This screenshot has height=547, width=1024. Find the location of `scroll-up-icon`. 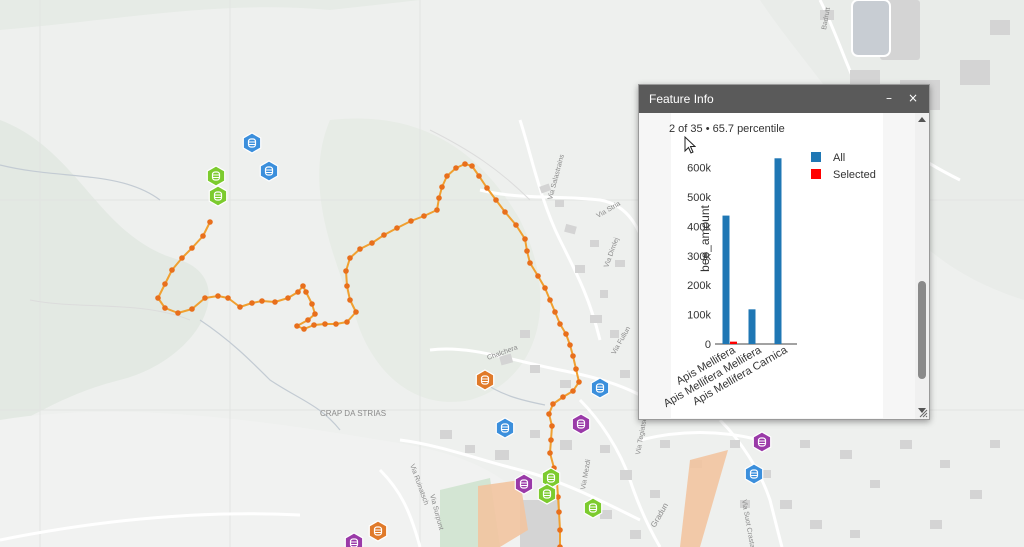

scroll-up-icon is located at coordinates (922, 119).